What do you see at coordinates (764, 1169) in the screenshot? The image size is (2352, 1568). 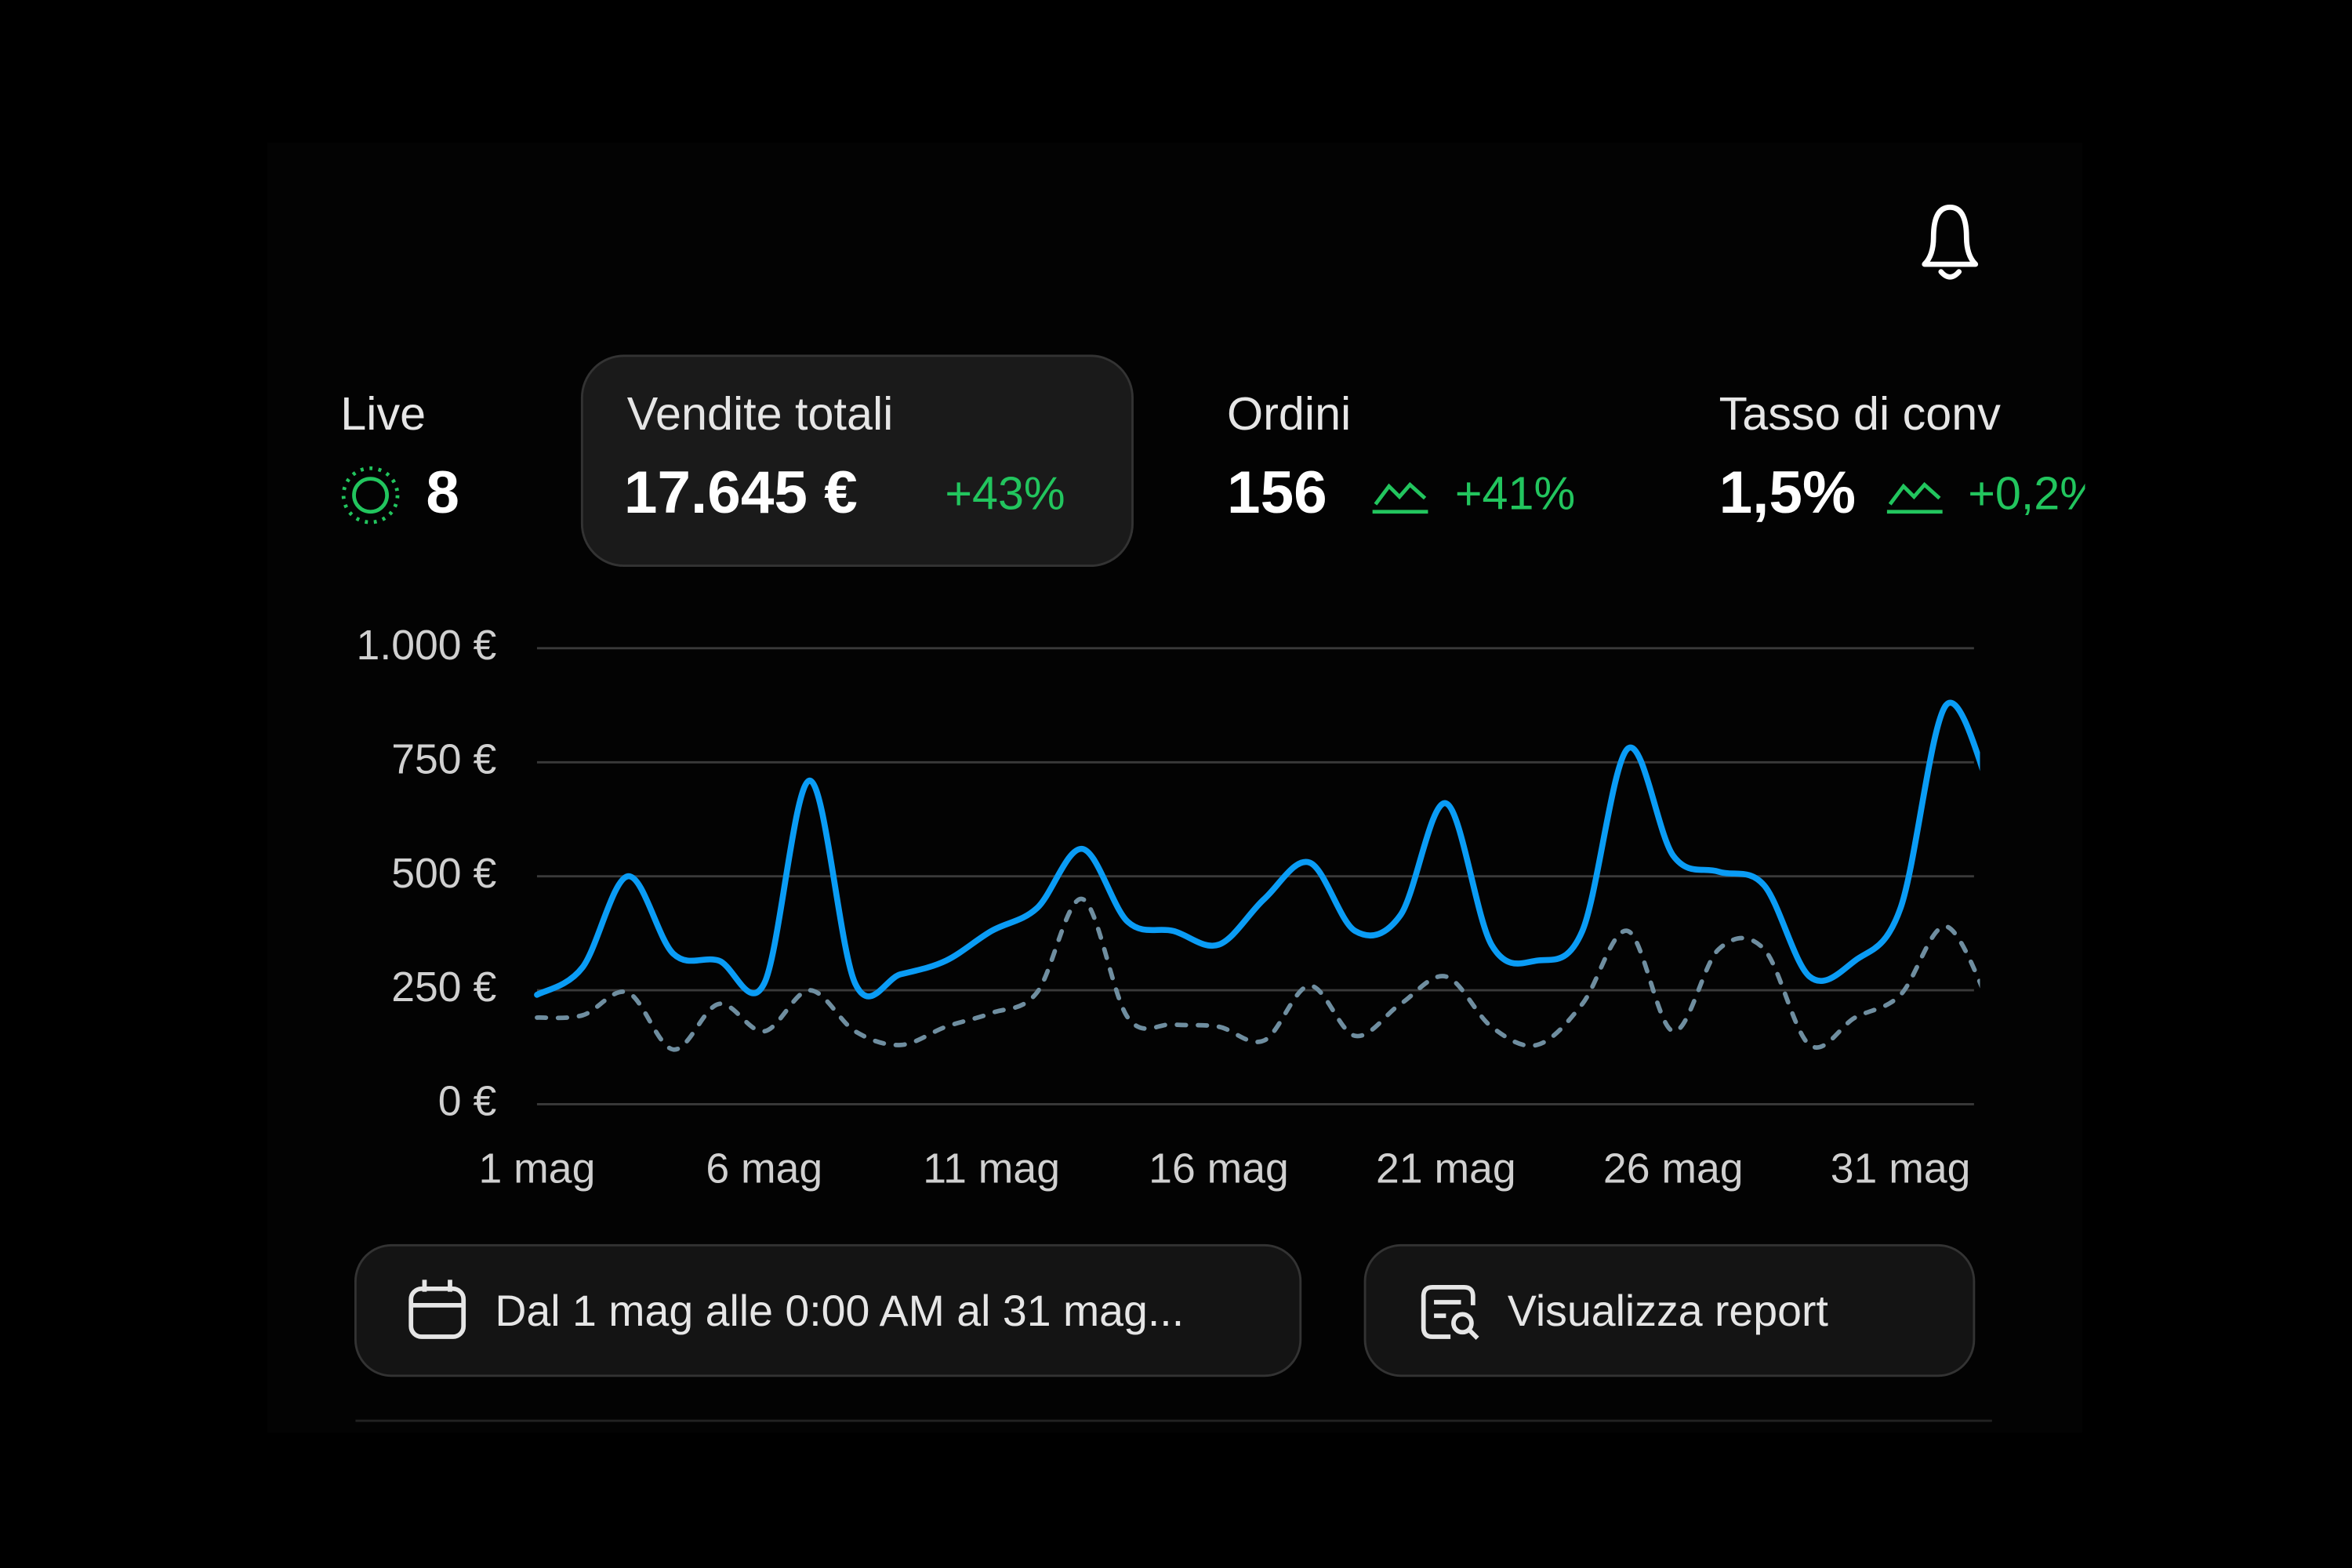 I see `x-tick-label: 6 mag` at bounding box center [764, 1169].